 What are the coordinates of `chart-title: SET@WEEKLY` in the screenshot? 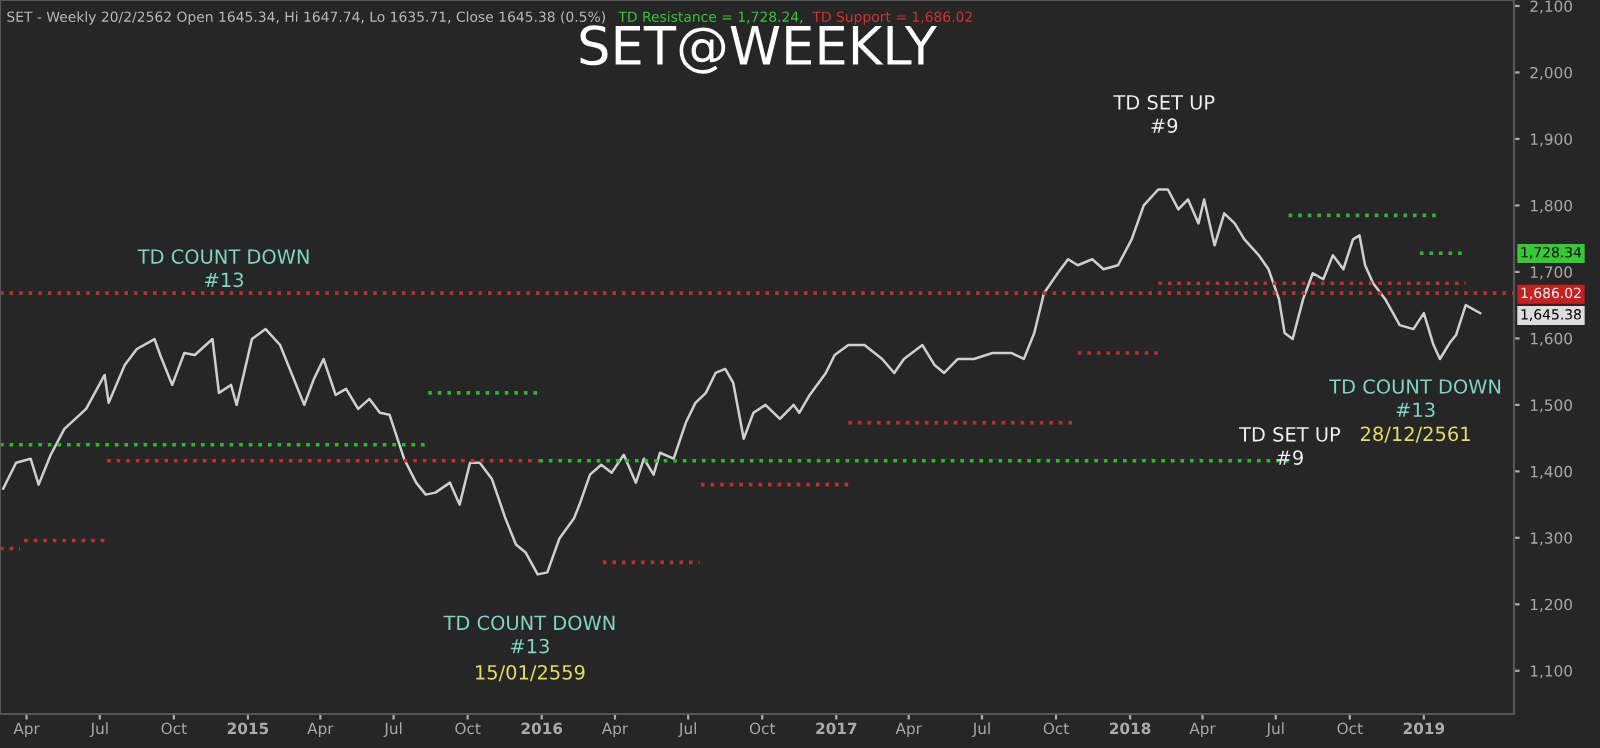 It's located at (759, 49).